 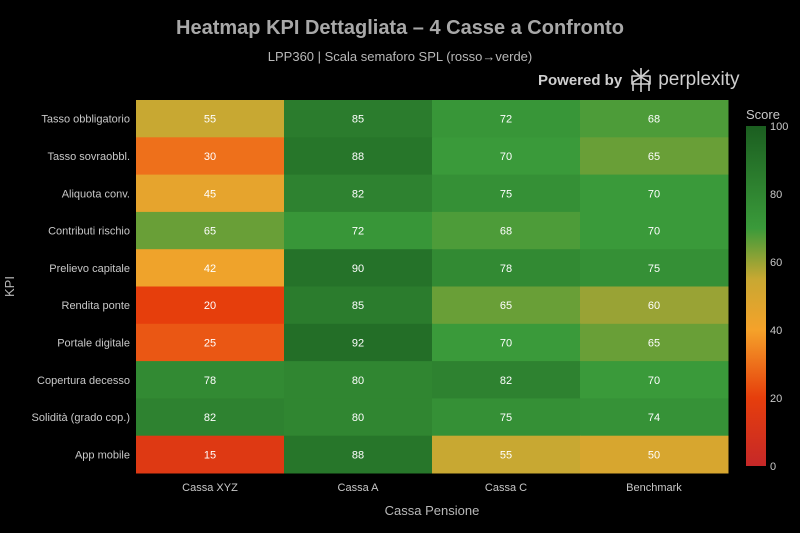 What do you see at coordinates (432, 510) in the screenshot?
I see `x-axis-title: Cassa Pensione` at bounding box center [432, 510].